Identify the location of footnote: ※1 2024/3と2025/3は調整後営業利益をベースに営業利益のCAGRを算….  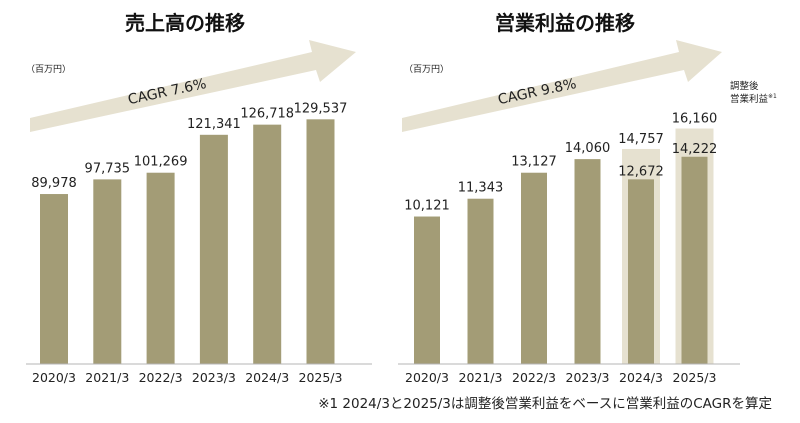
(545, 404).